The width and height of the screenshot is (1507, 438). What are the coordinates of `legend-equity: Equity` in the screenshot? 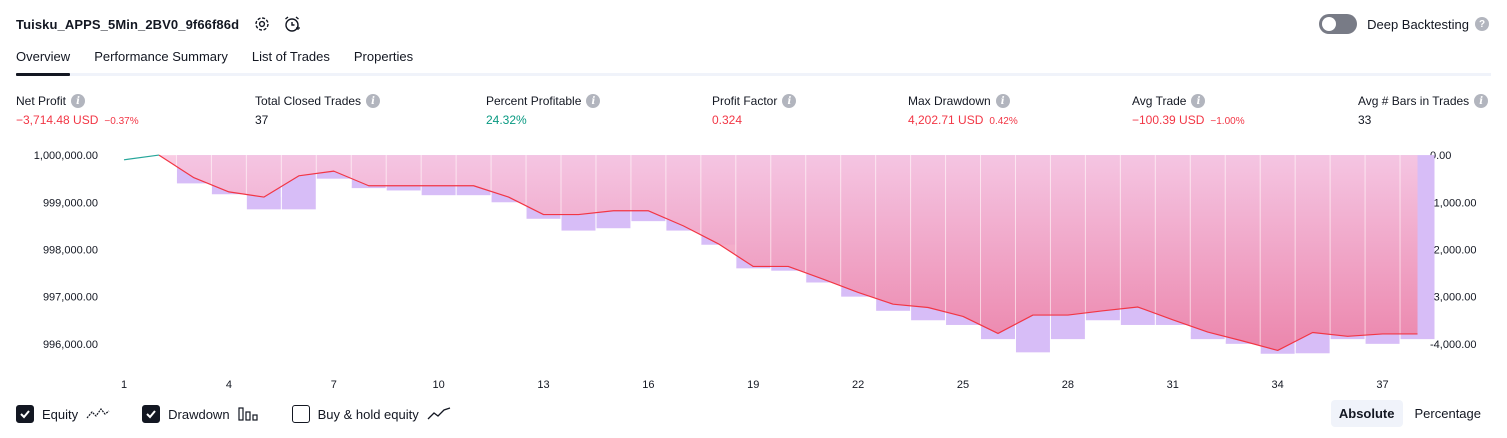 It's located at (63, 414).